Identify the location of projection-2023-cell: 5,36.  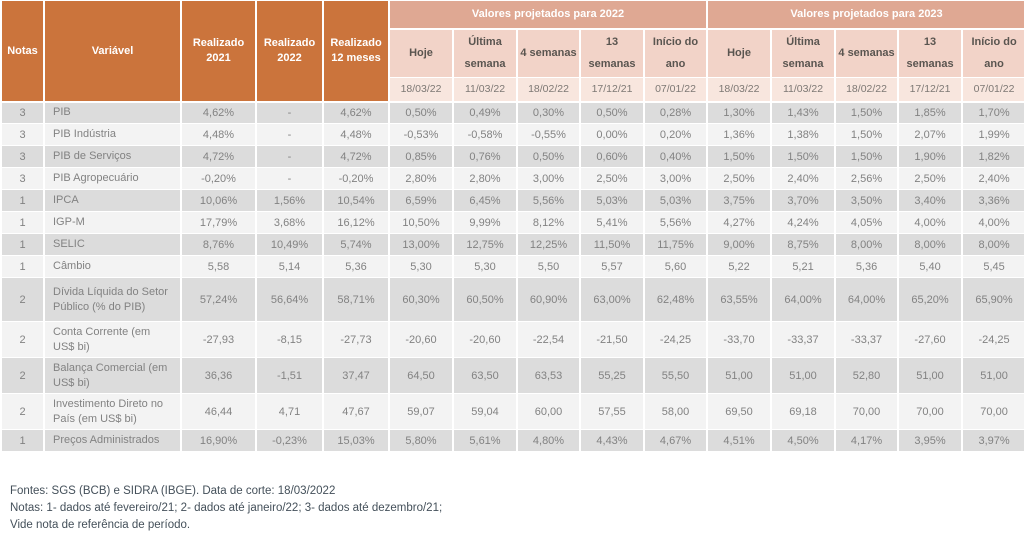
(866, 266).